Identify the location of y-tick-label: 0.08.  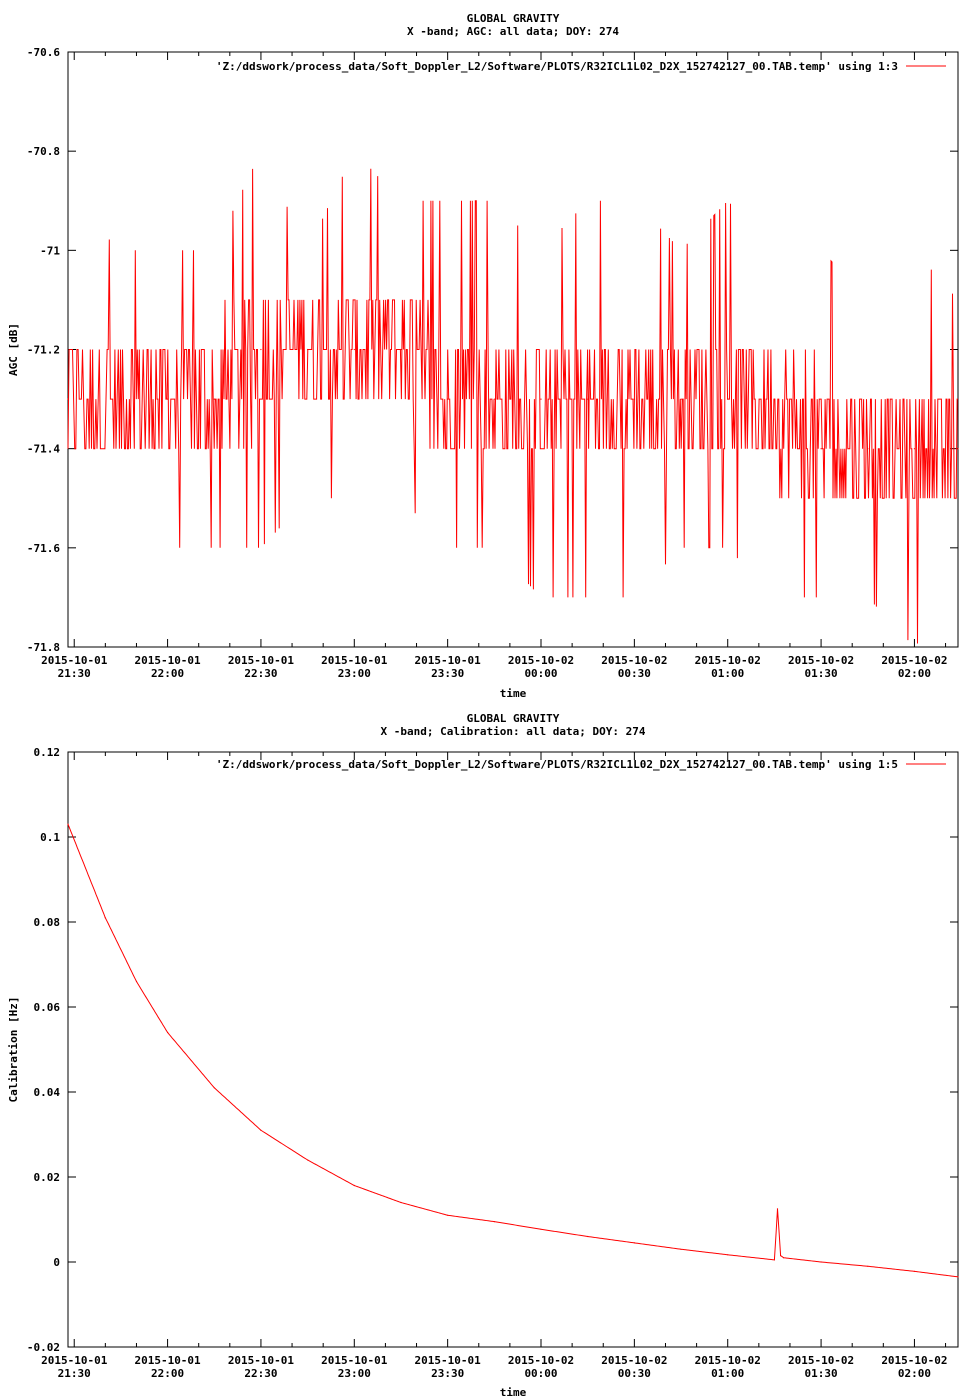
(47, 922).